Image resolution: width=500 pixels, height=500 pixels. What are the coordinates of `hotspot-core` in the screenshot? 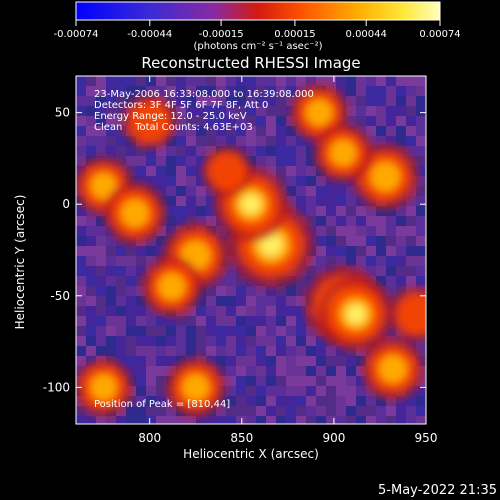 It's located at (134, 213).